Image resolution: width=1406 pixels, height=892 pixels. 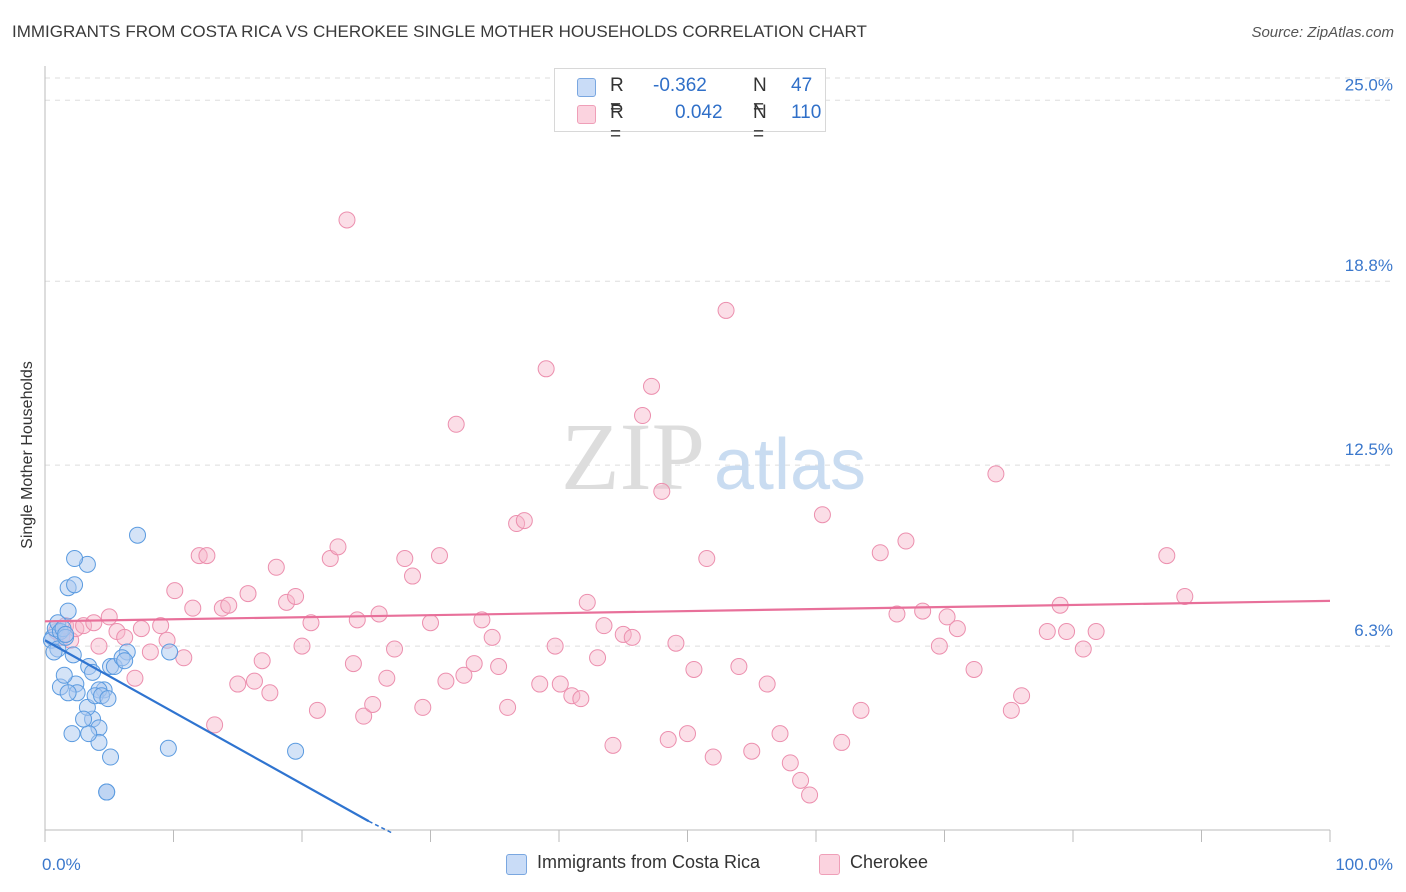 What do you see at coordinates (617, 96) in the screenshot?
I see `r-label: R =` at bounding box center [617, 96].